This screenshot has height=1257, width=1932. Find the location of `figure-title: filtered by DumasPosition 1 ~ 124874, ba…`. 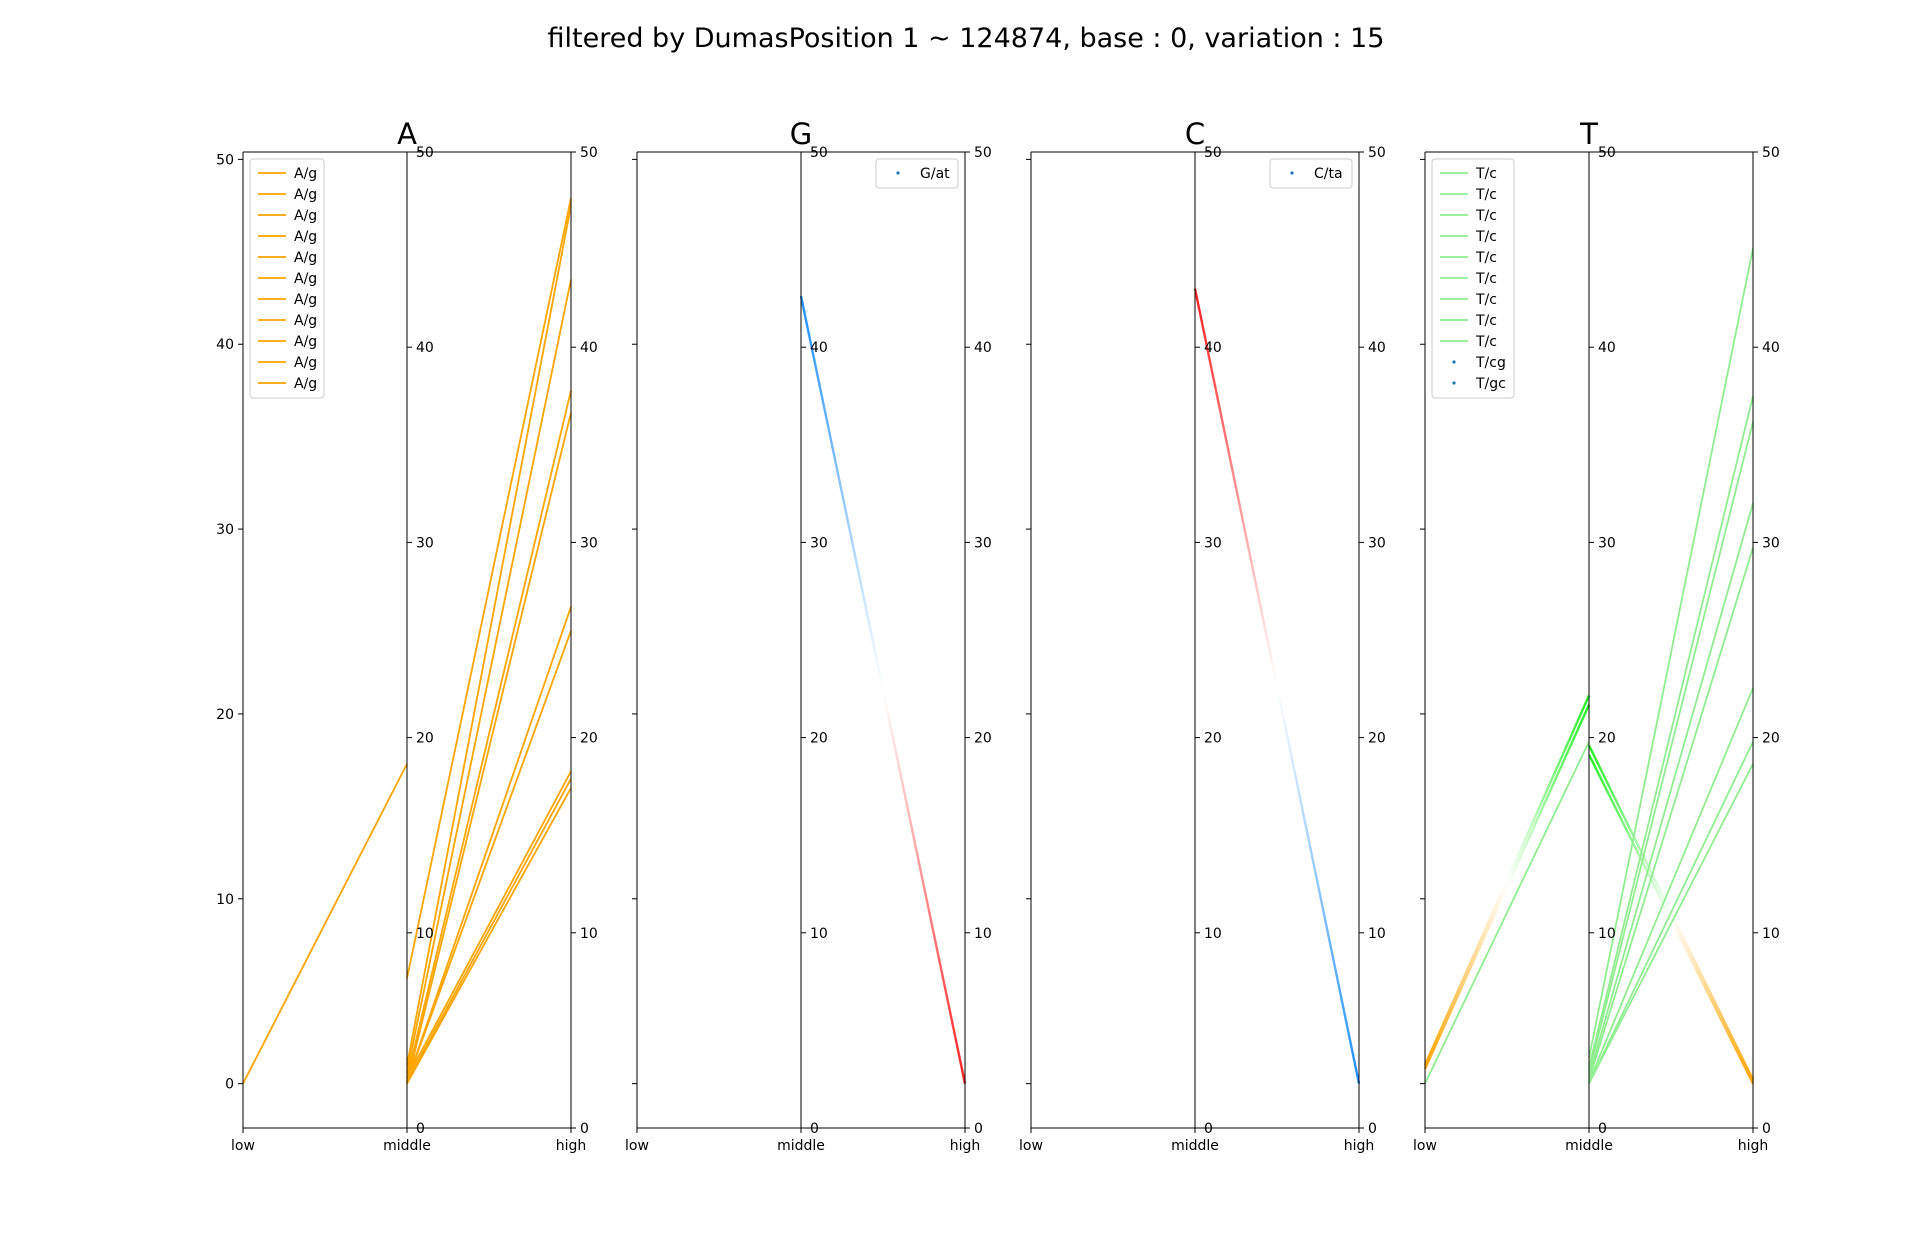

figure-title: filtered by DumasPosition 1 ~ 124874, ba… is located at coordinates (966, 38).